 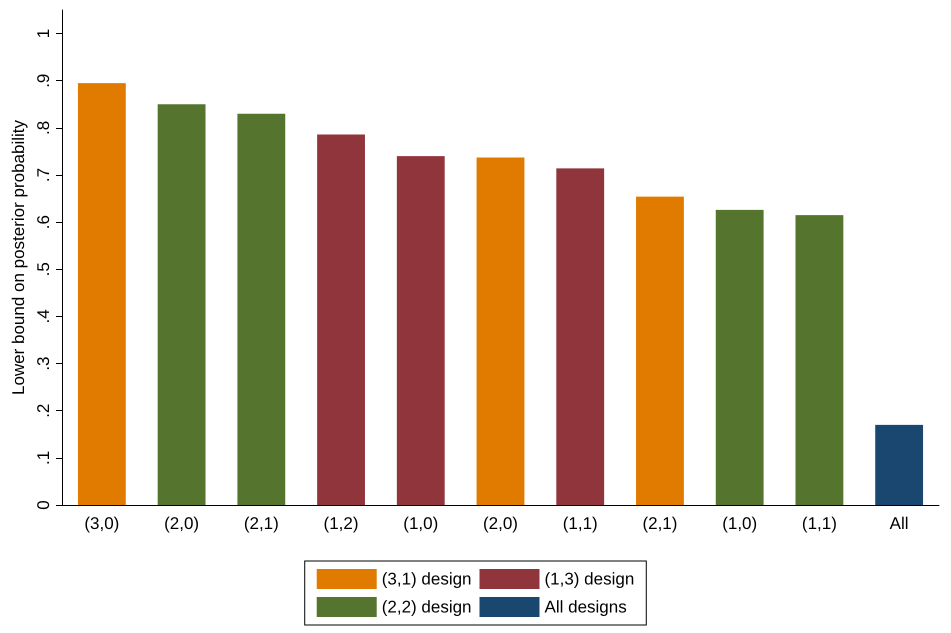 What do you see at coordinates (43, 127) in the screenshot?
I see `y-tick-label: .8` at bounding box center [43, 127].